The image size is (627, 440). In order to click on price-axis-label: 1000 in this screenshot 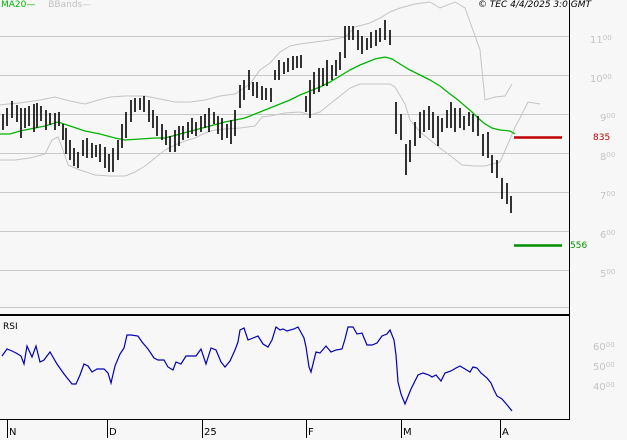, I will do `click(601, 79)`.